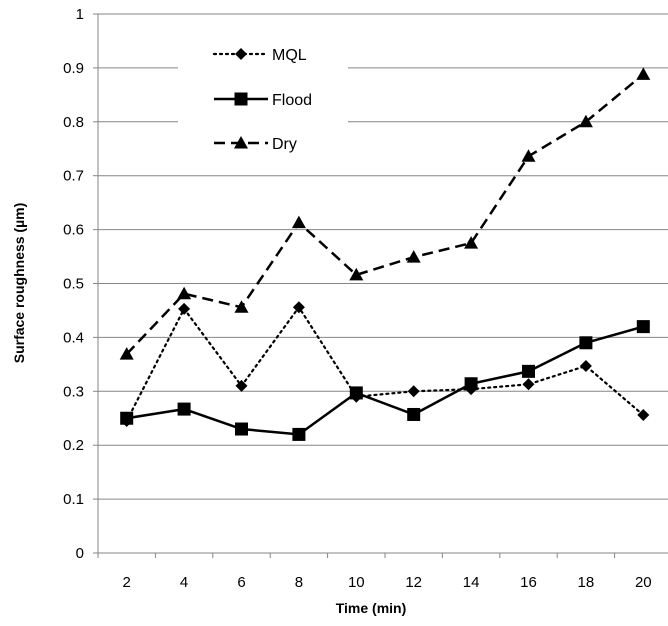  I want to click on y-axis-title: Surface roughness (µm), so click(19, 283).